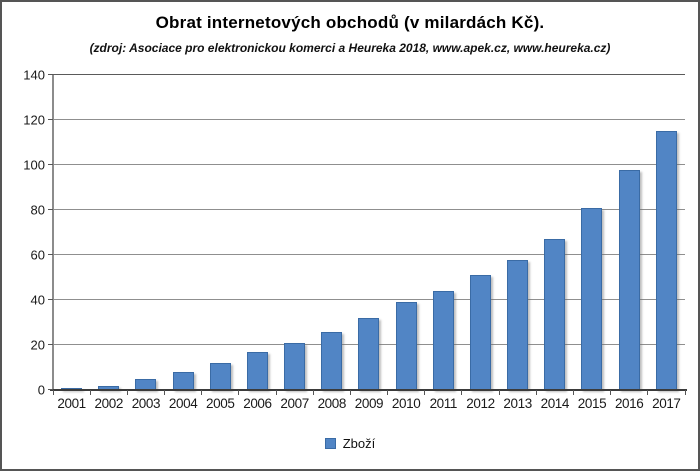 The image size is (700, 471). What do you see at coordinates (257, 370) in the screenshot?
I see `bar-2006` at bounding box center [257, 370].